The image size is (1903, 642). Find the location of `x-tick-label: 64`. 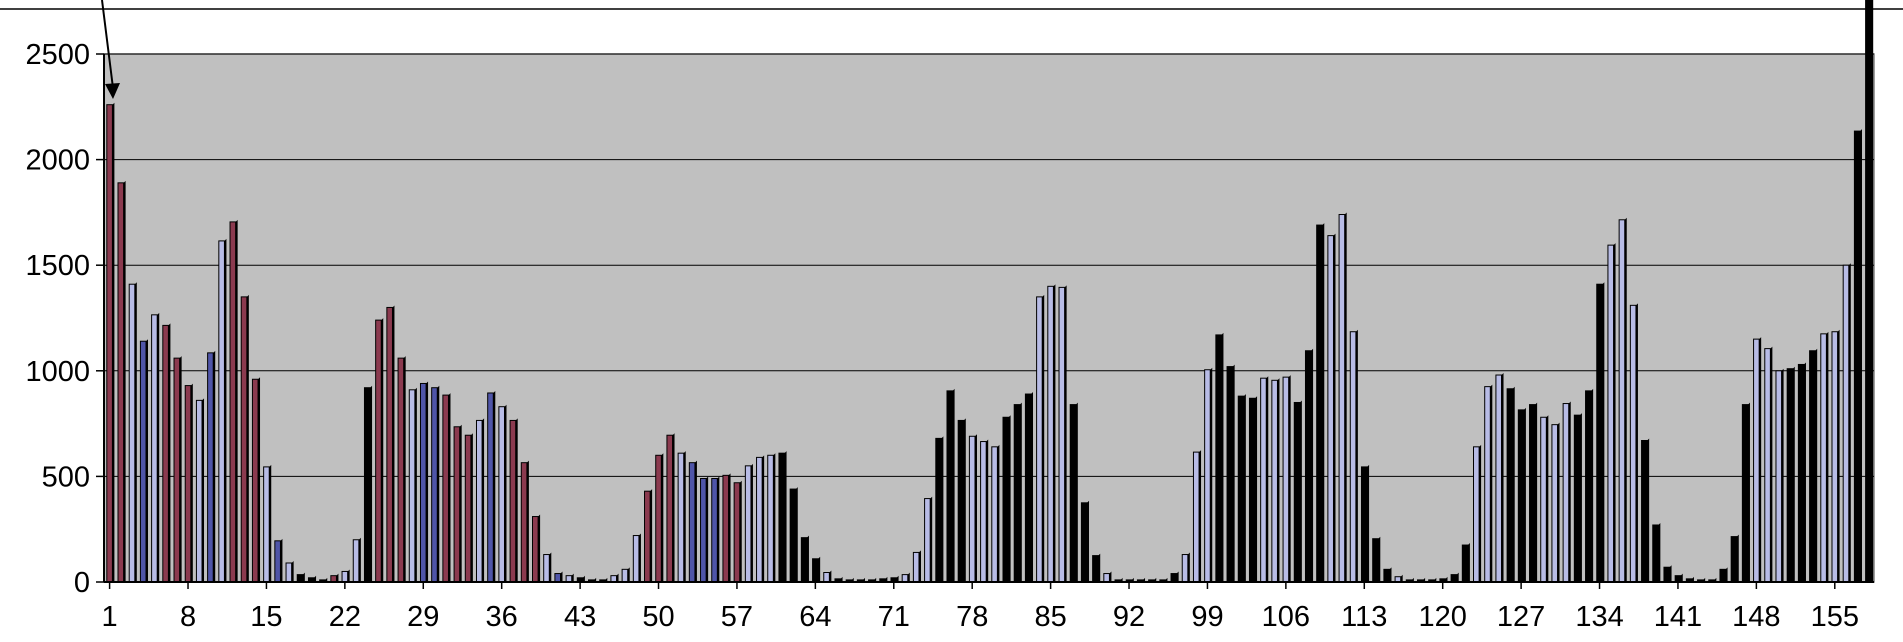

x-tick-label: 64 is located at coordinates (815, 617).